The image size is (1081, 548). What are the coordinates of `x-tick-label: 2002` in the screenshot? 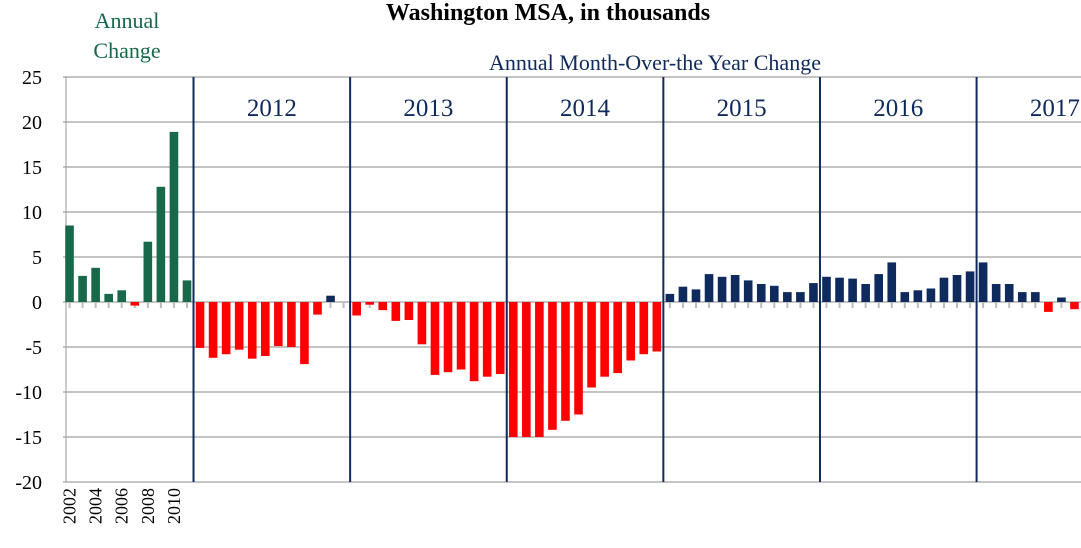 It's located at (70, 506).